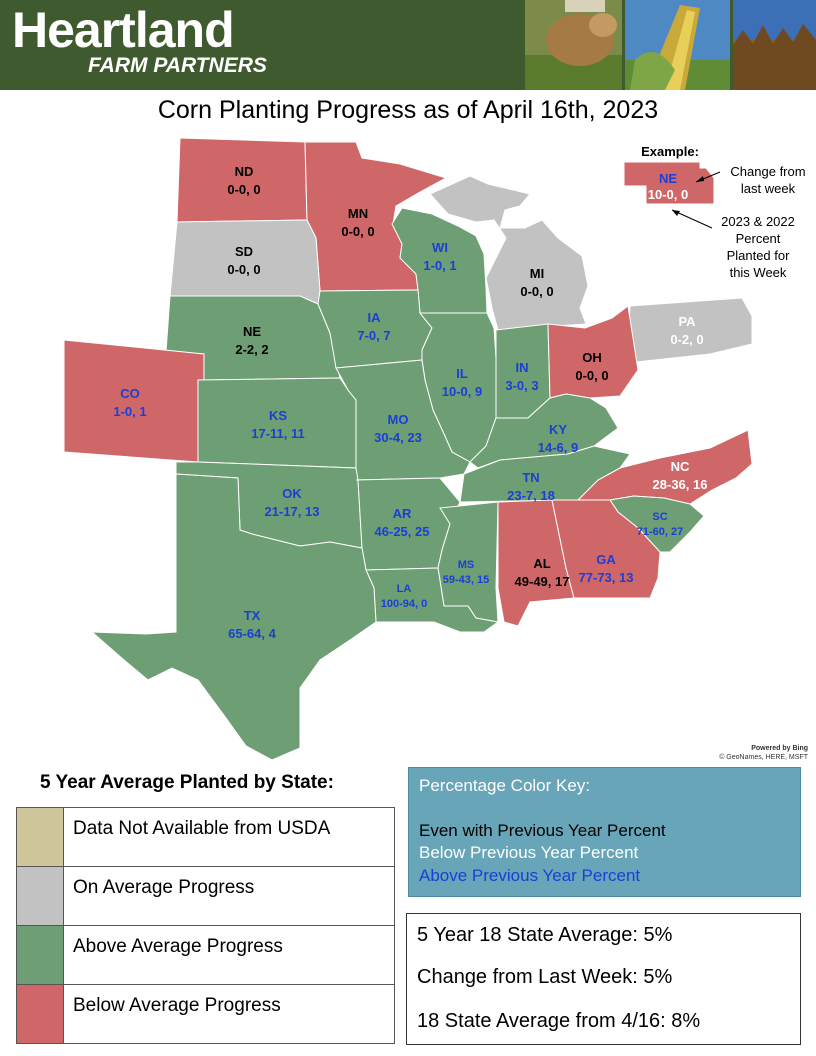  What do you see at coordinates (606, 549) in the screenshot?
I see `state-ga-shape` at bounding box center [606, 549].